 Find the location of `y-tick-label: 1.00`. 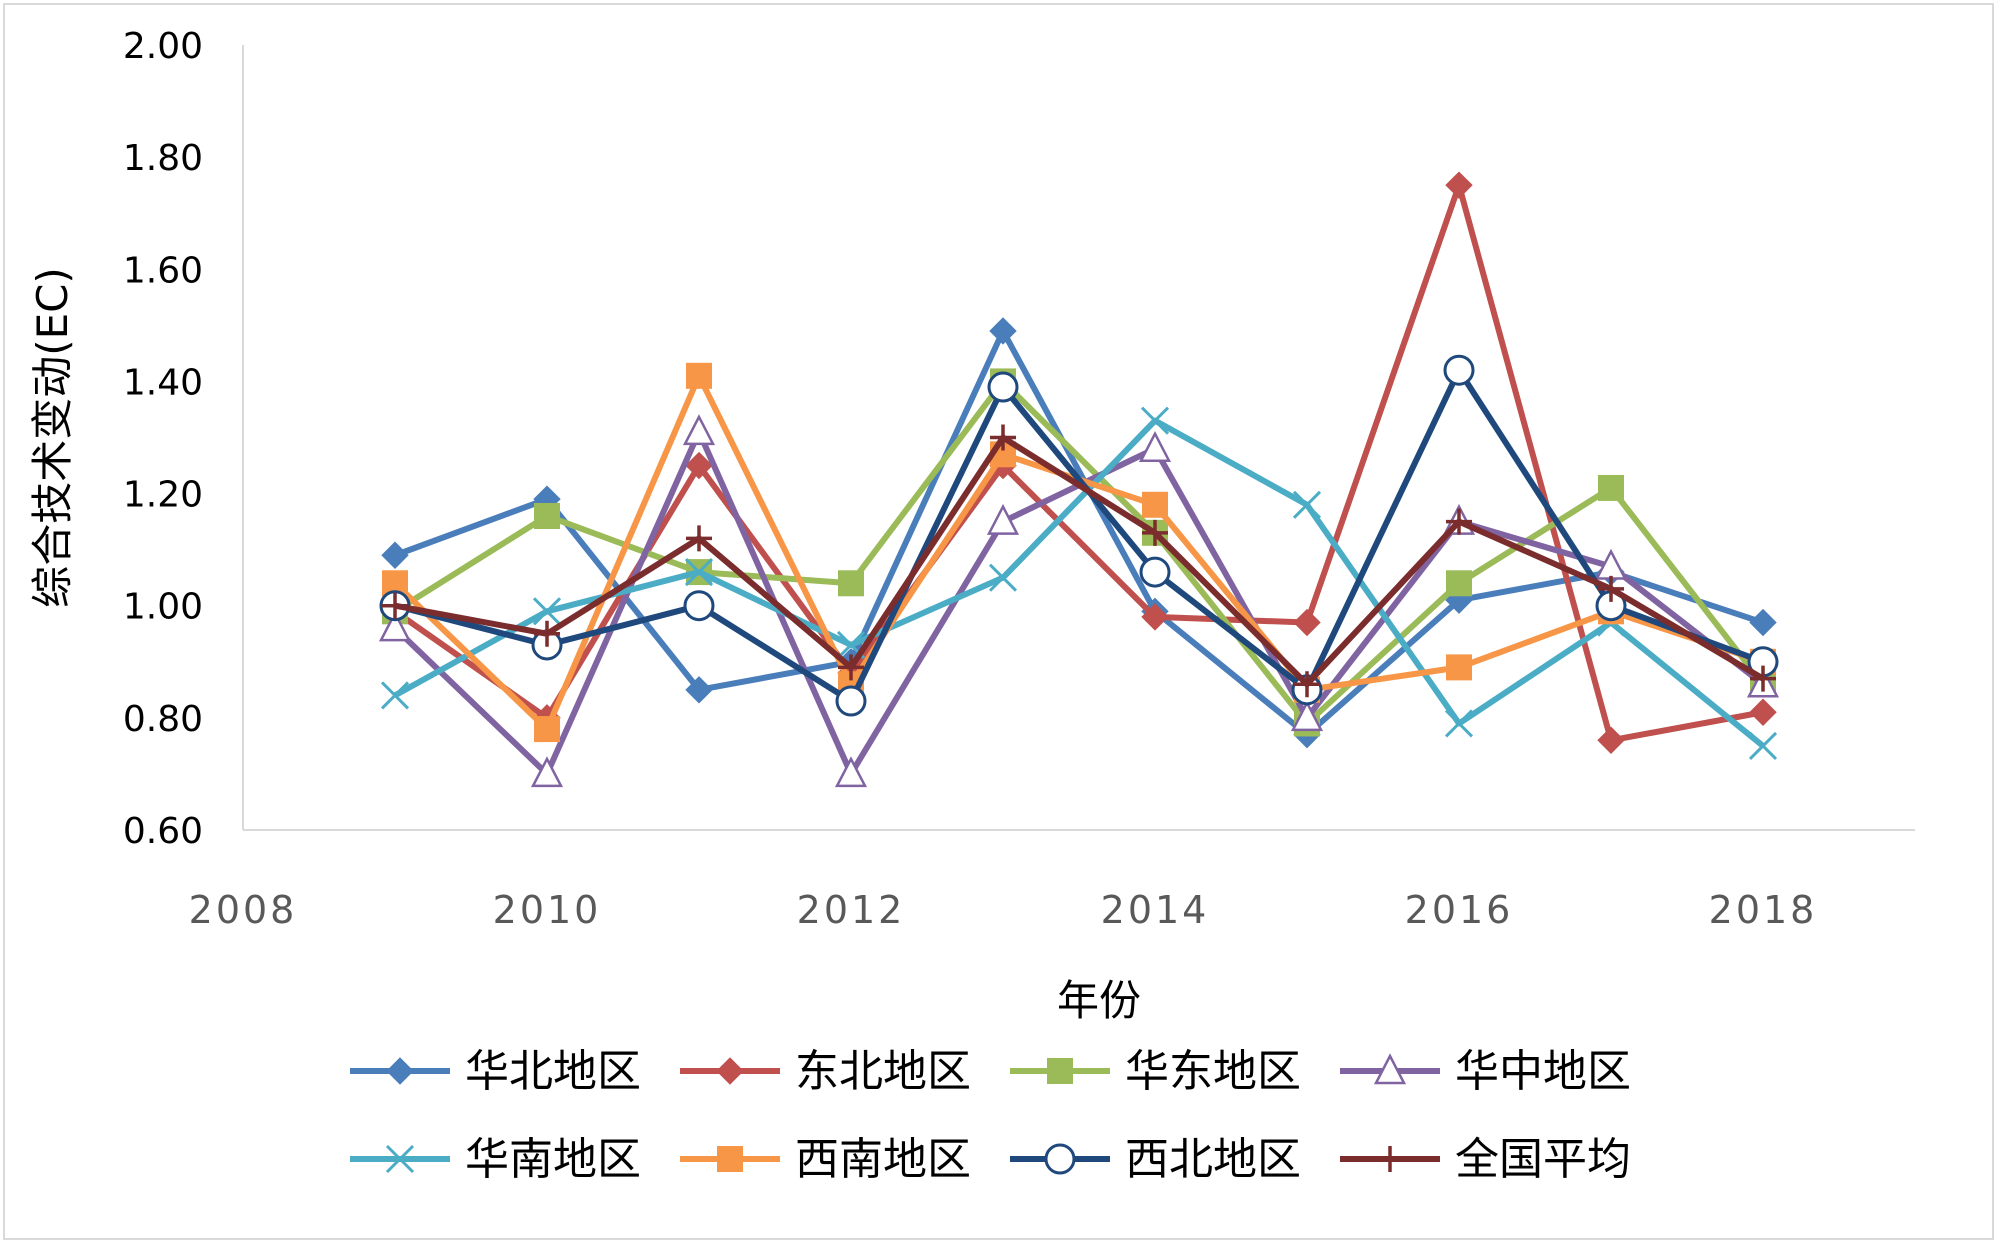

y-tick-label: 1.00 is located at coordinates (163, 607).